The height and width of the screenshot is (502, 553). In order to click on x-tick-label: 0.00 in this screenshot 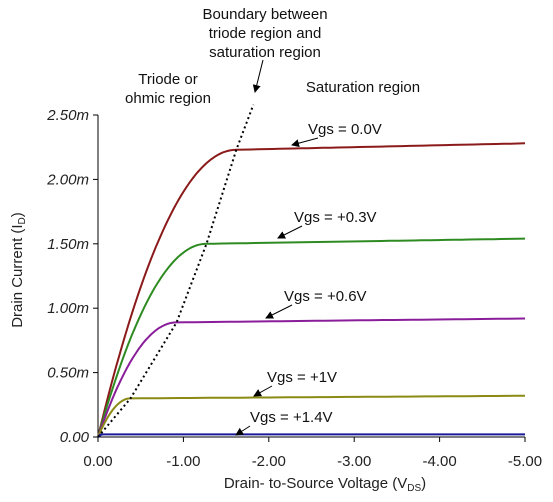, I will do `click(97, 461)`.